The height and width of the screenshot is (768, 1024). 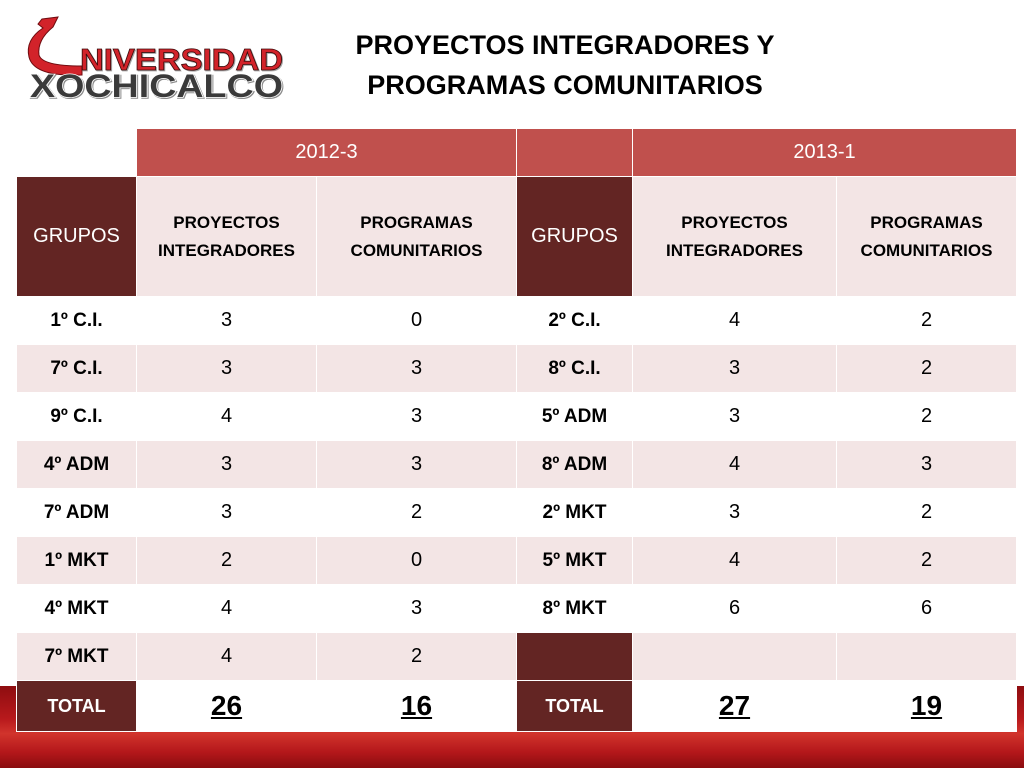 I want to click on projects-total: 26, so click(x=226, y=706).